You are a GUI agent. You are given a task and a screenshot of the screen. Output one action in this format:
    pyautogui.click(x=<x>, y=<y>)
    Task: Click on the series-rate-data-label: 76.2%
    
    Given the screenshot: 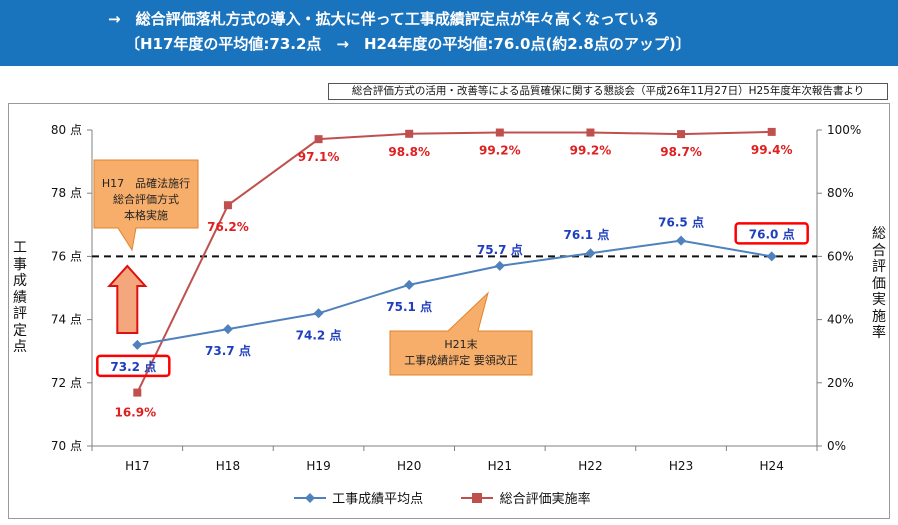 What is the action you would take?
    pyautogui.click(x=228, y=227)
    